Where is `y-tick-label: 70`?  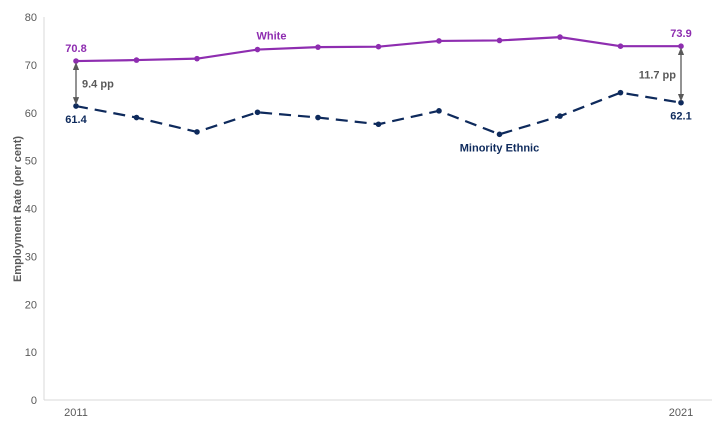 y-tick-label: 70 is located at coordinates (31, 66).